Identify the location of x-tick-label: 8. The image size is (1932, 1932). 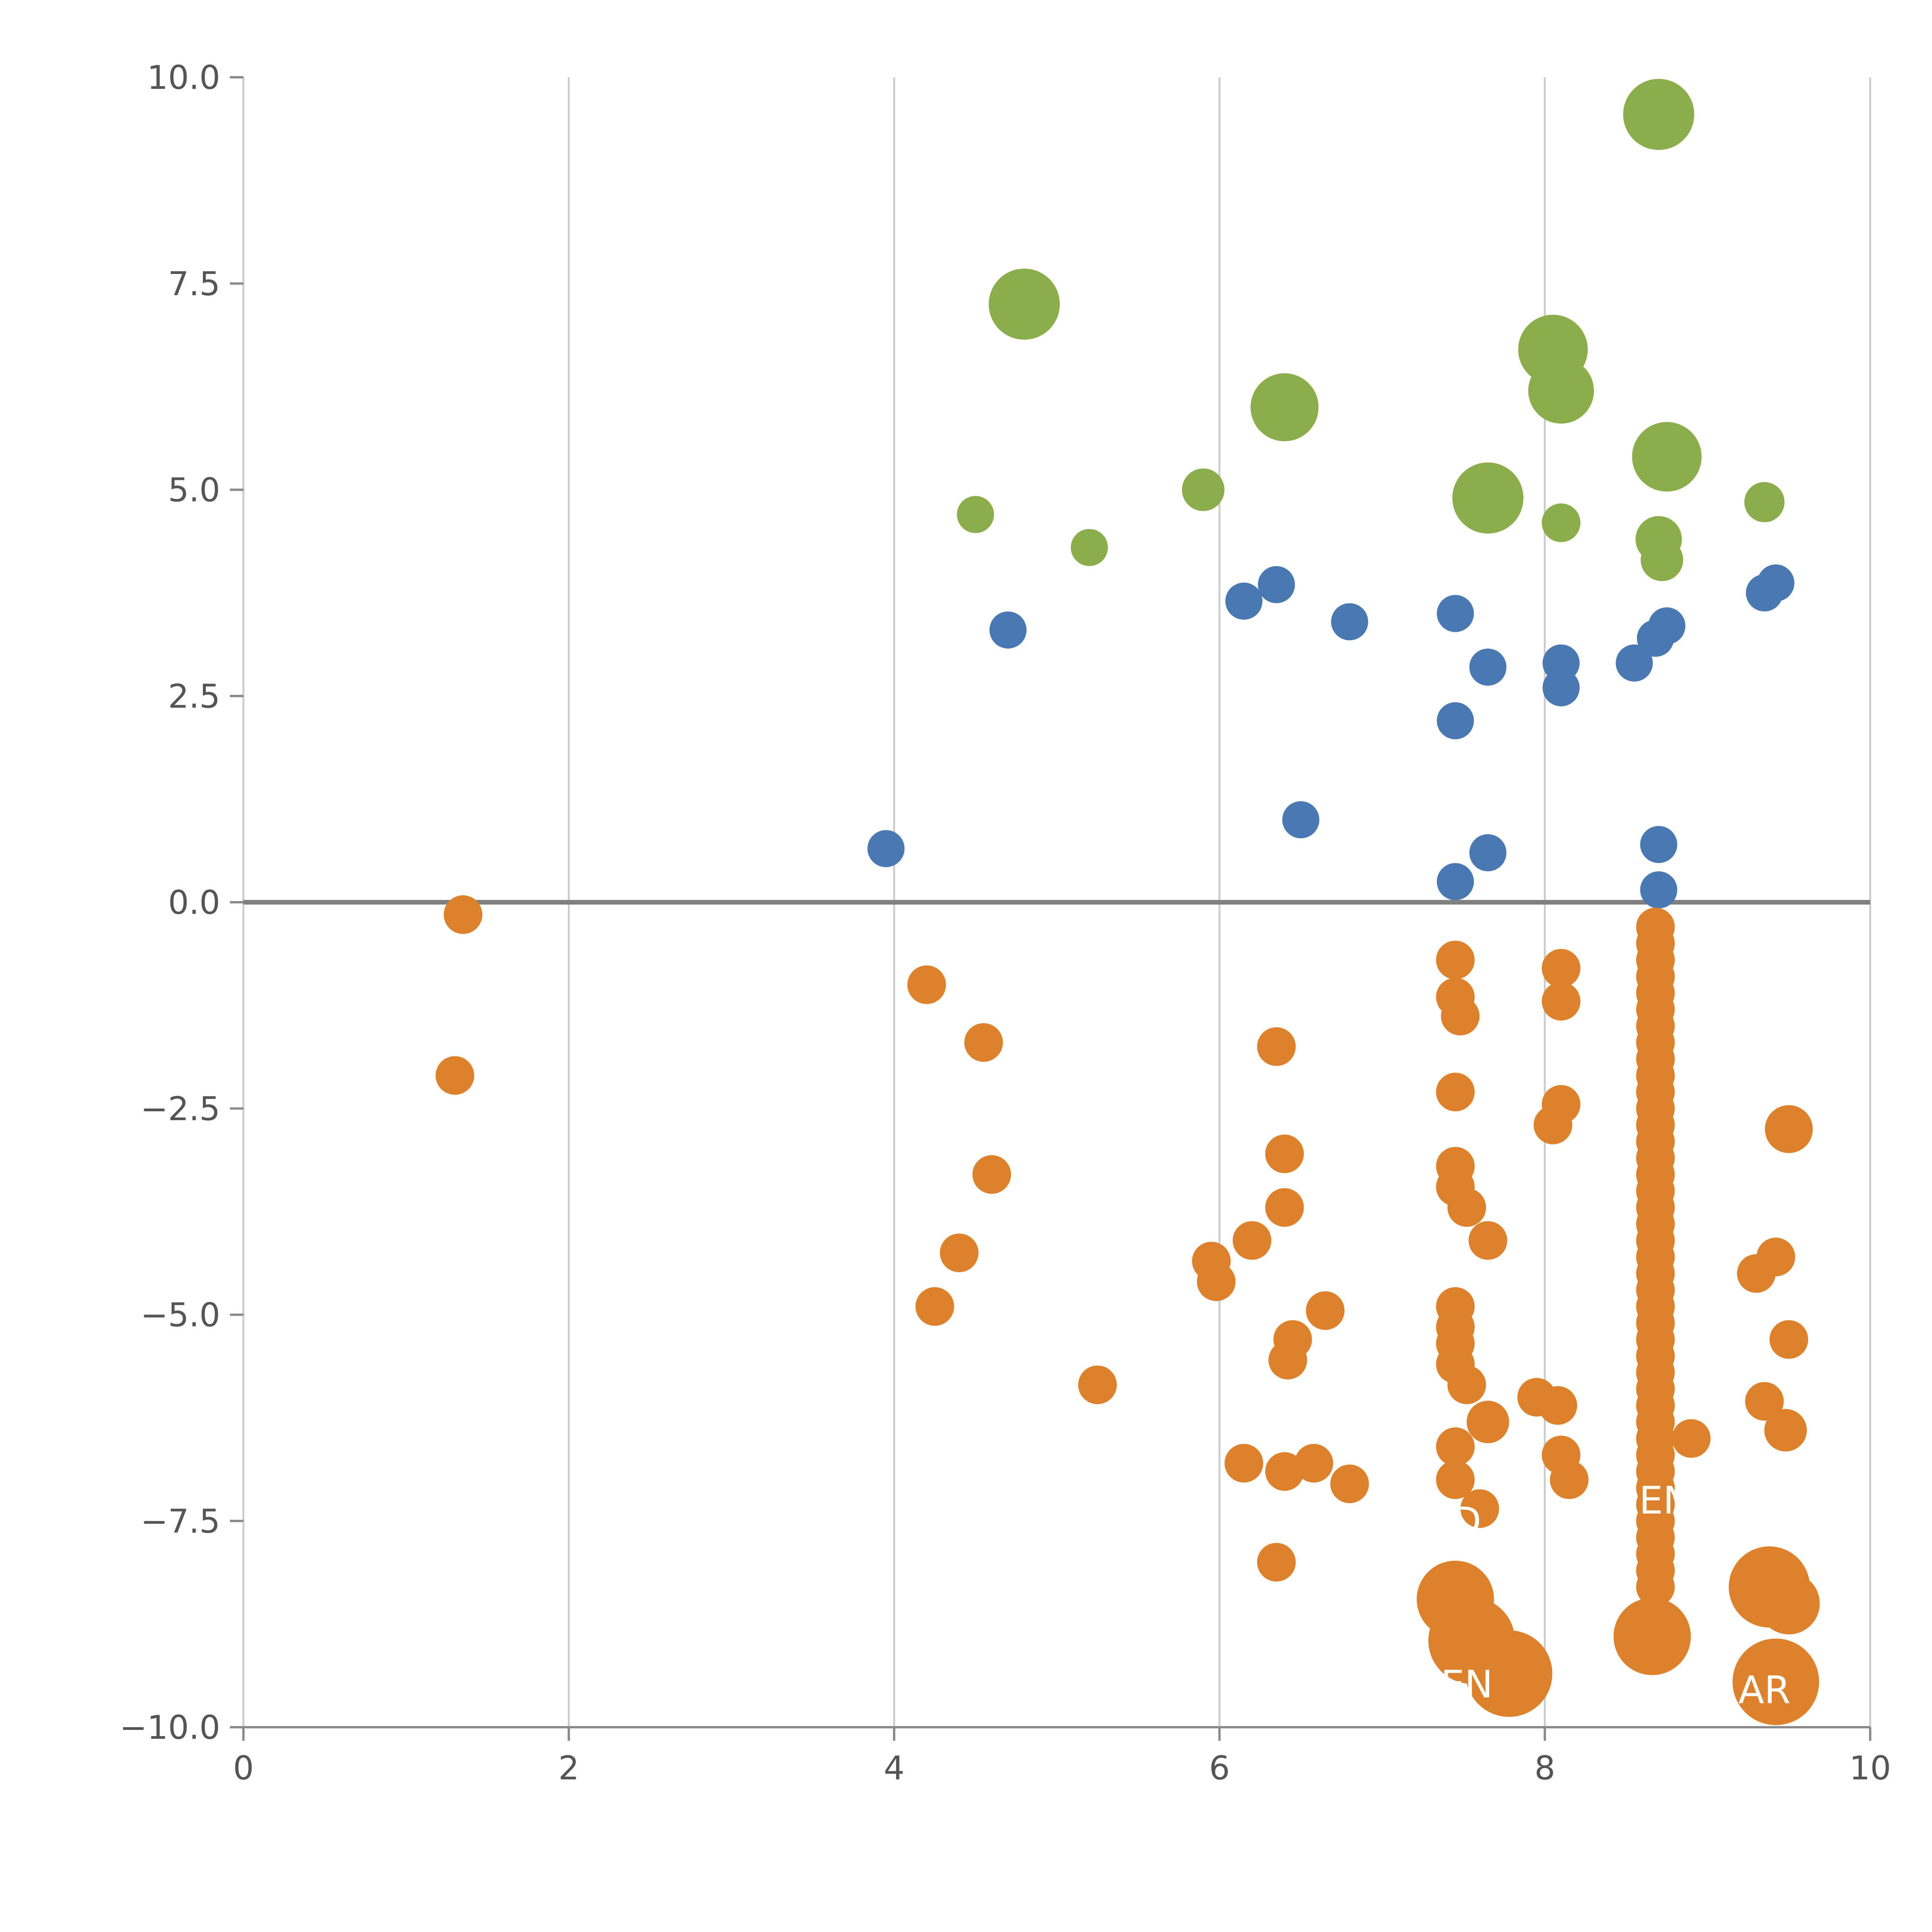
(1545, 1768).